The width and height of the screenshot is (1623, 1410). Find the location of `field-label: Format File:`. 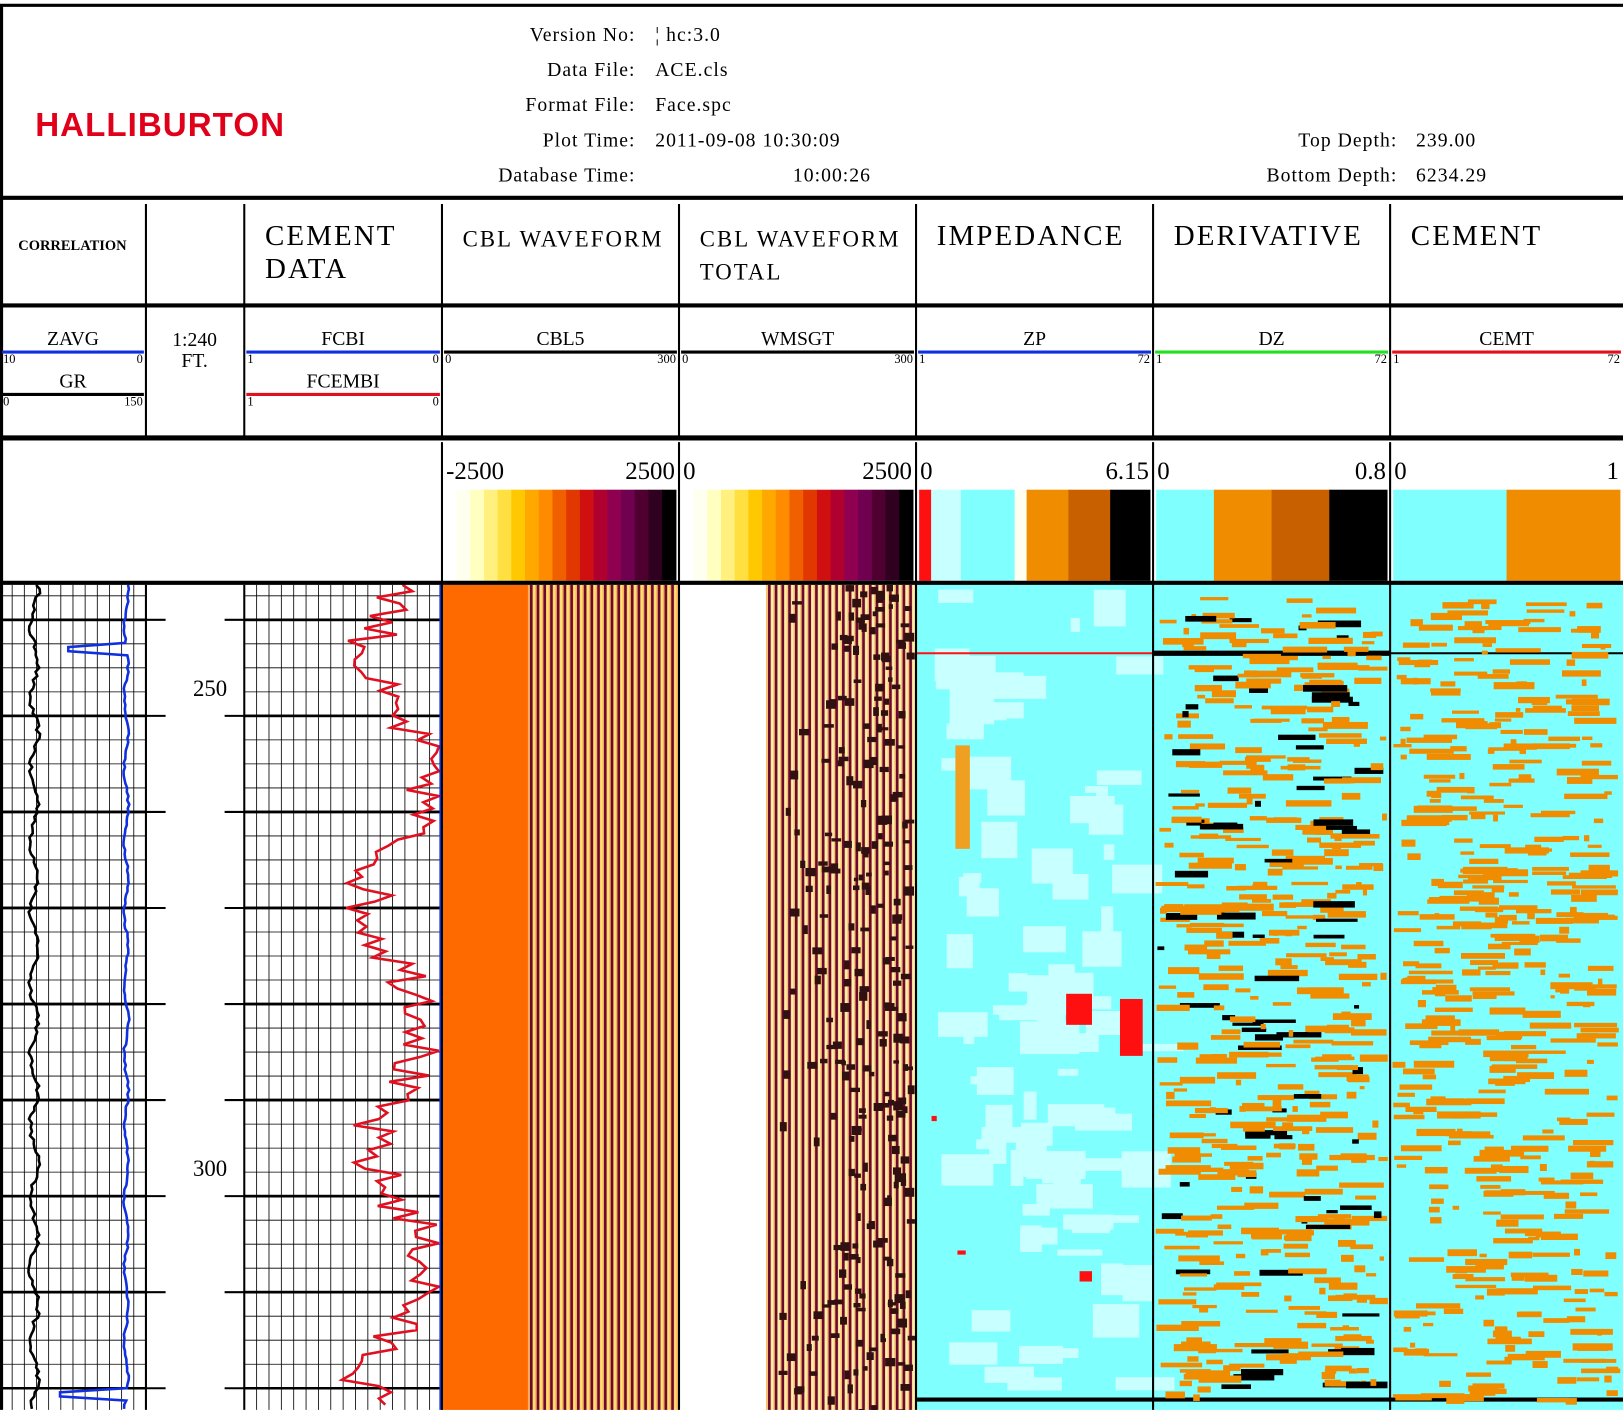

field-label: Format File: is located at coordinates (580, 105).